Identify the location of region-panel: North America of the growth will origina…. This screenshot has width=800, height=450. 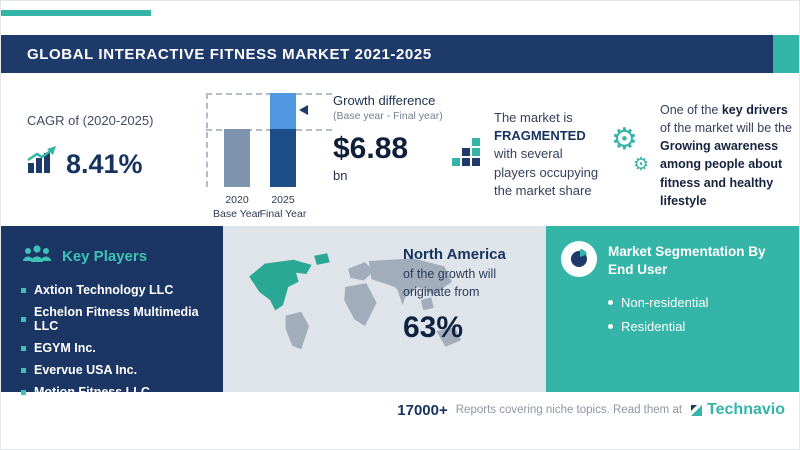
(384, 309).